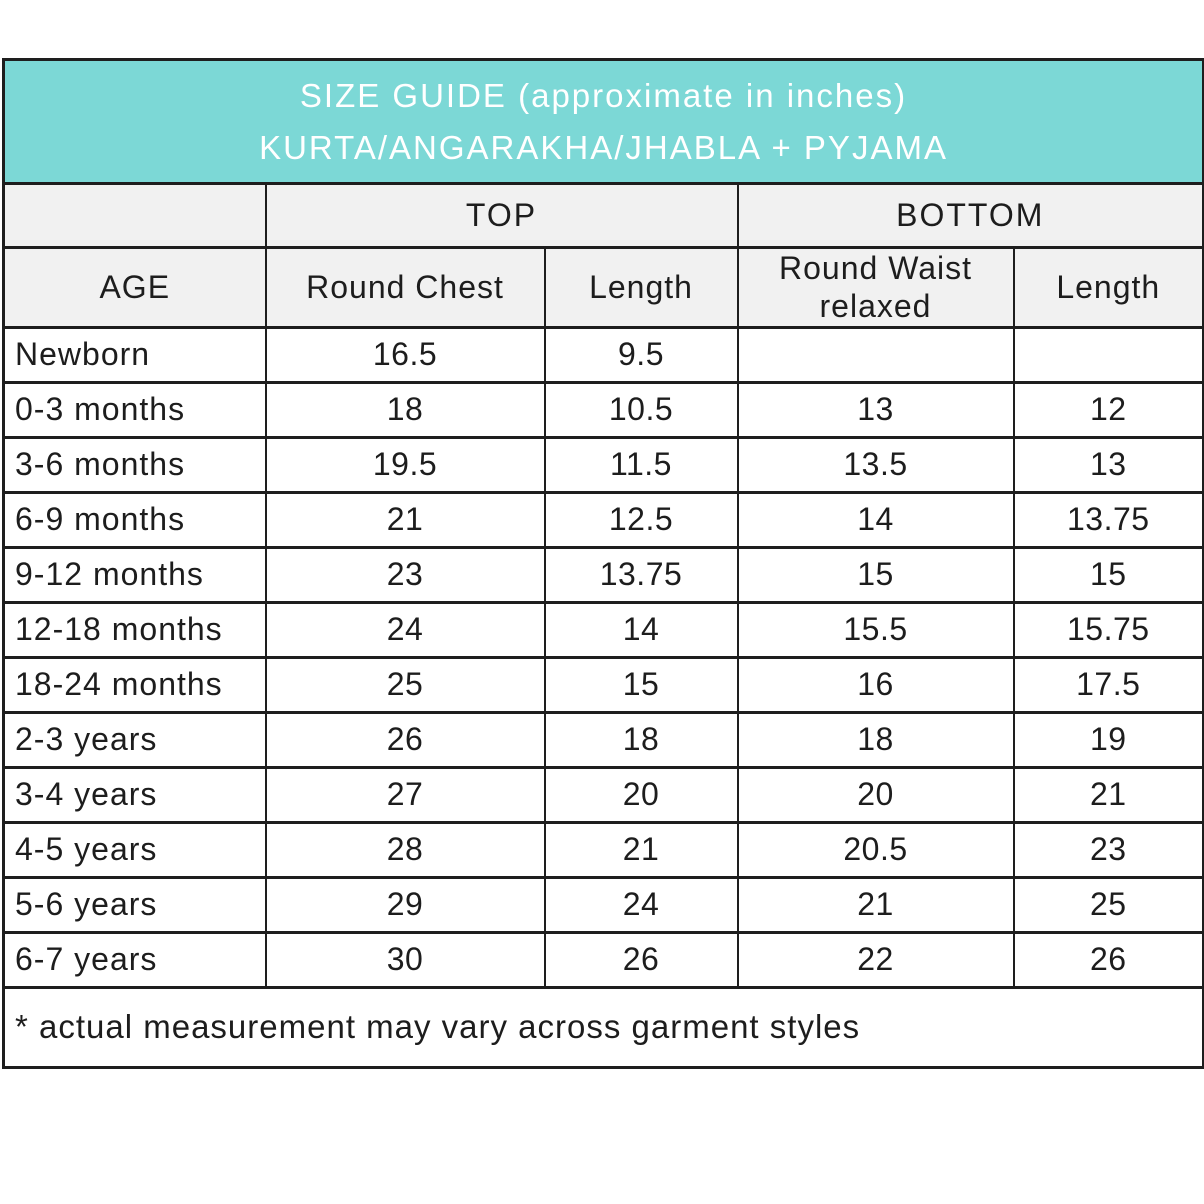  I want to click on top-length-cell: 9.5, so click(641, 354).